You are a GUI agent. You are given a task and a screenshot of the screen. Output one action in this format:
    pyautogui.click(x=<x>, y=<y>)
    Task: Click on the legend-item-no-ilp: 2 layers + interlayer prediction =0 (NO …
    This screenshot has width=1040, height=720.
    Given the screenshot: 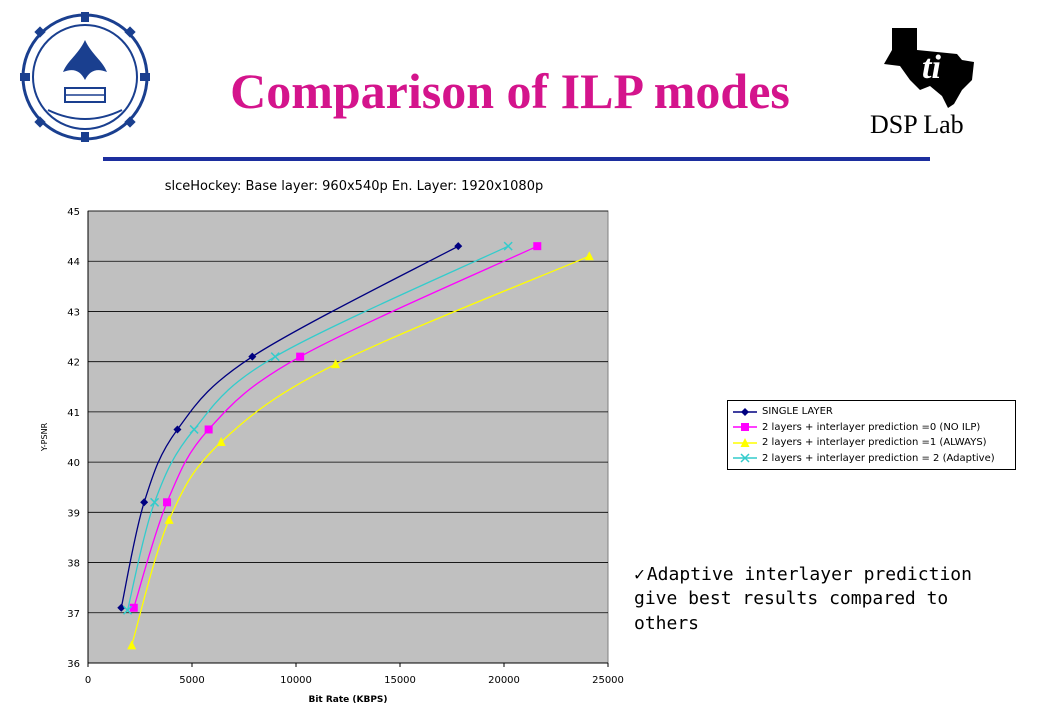 What is the action you would take?
    pyautogui.click(x=871, y=428)
    